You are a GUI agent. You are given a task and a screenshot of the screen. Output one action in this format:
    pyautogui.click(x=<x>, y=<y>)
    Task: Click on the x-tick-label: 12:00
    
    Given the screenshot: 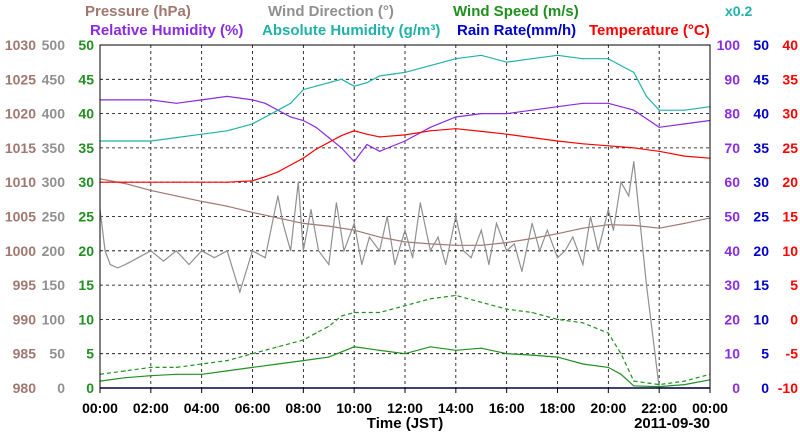 What is the action you would take?
    pyautogui.click(x=405, y=408)
    